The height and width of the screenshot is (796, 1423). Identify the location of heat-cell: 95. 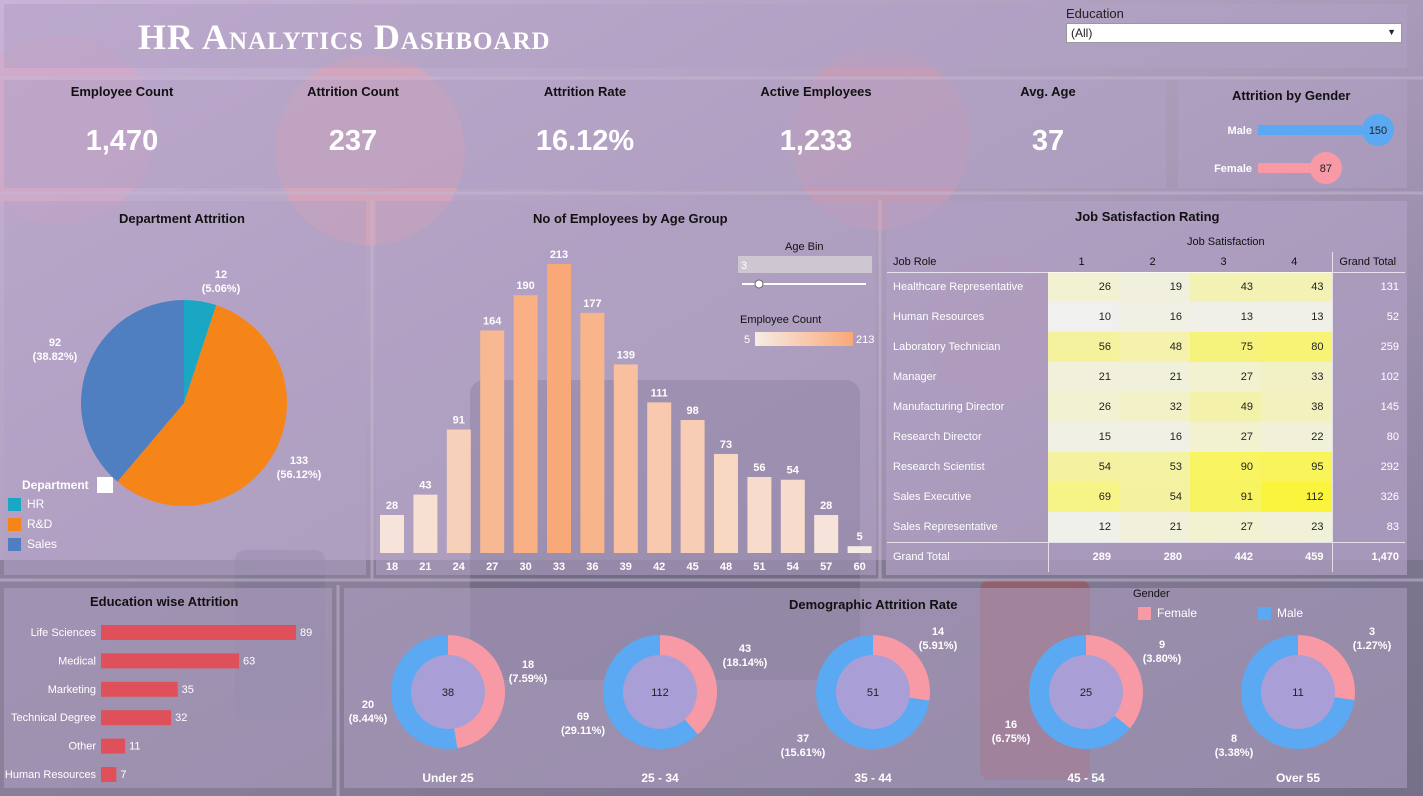
(1296, 467).